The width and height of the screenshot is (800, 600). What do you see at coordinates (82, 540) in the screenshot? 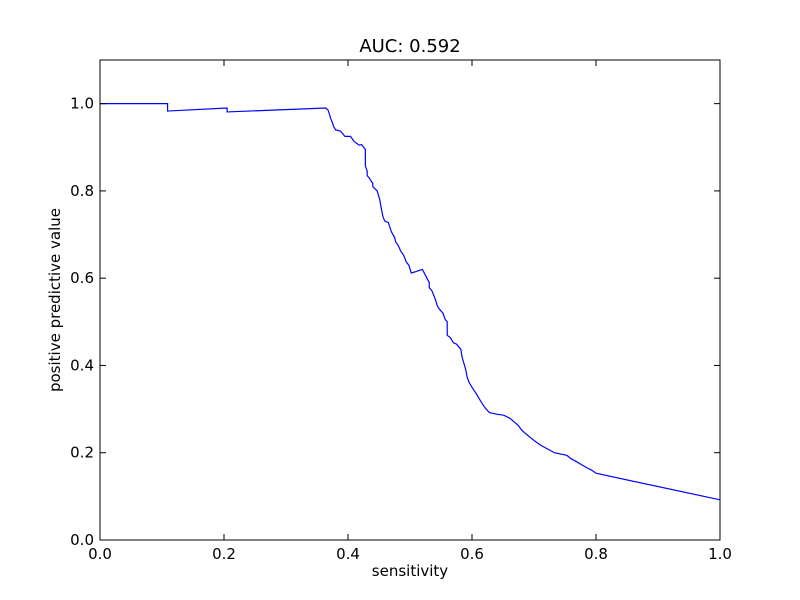
I see `y-tick-label: 0.0` at bounding box center [82, 540].